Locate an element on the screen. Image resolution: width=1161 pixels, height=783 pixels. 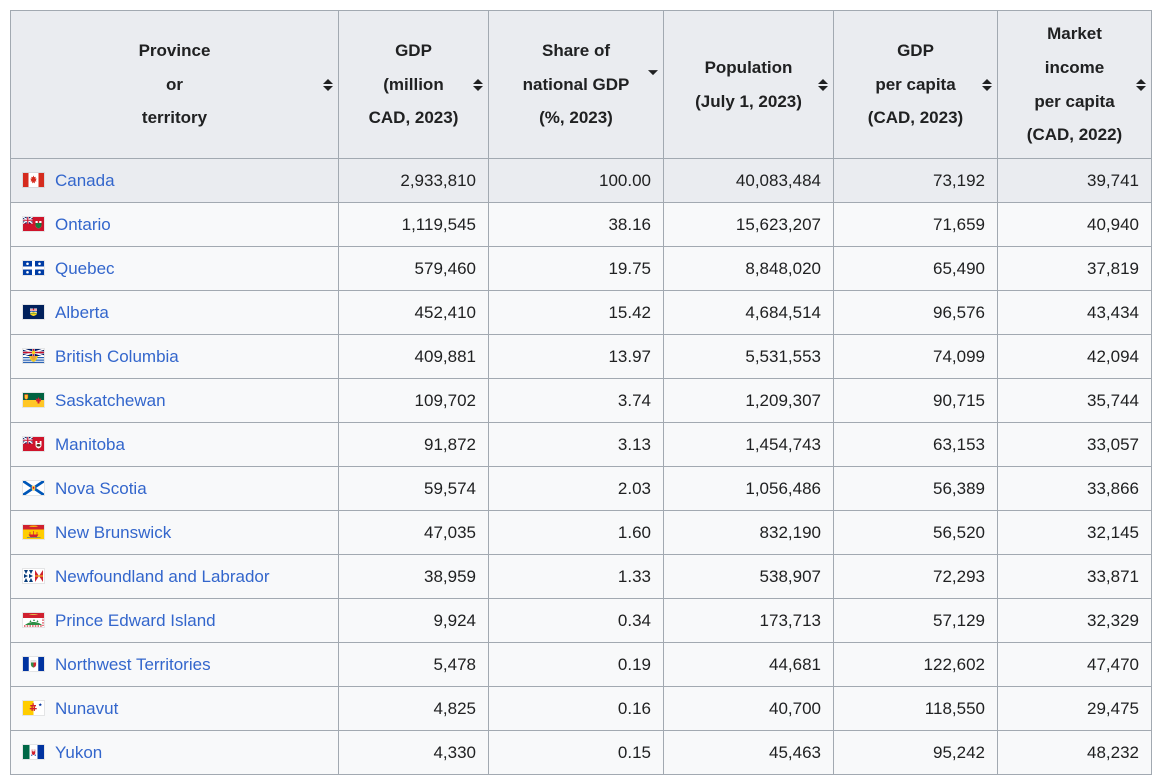
province-link: Canada is located at coordinates (85, 180).